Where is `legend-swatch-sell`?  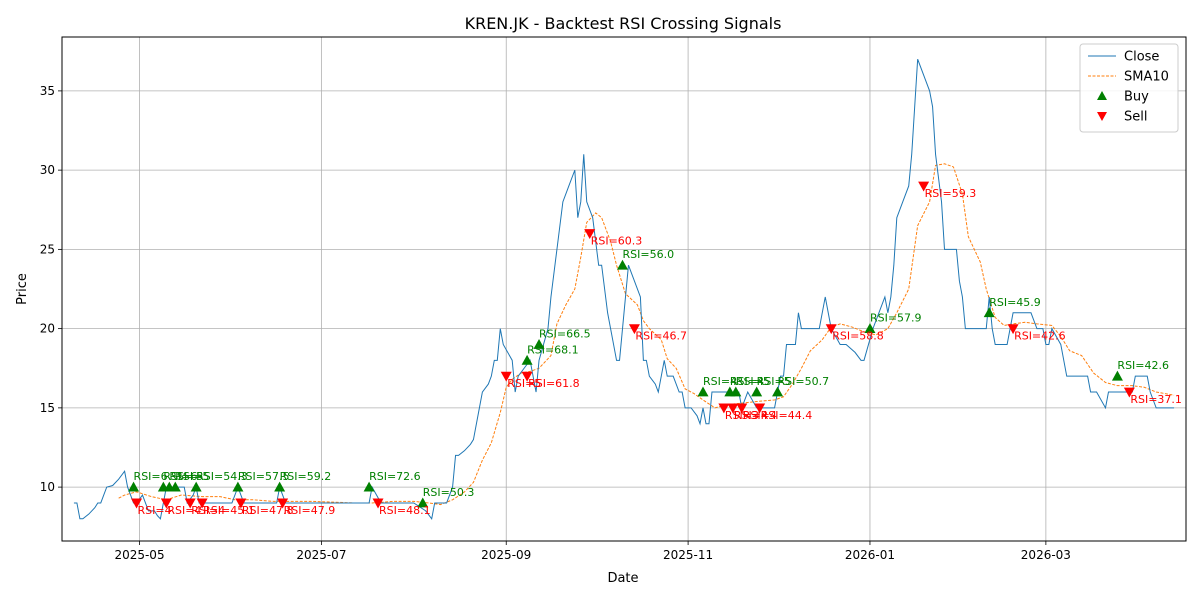
legend-swatch-sell is located at coordinates (1102, 116).